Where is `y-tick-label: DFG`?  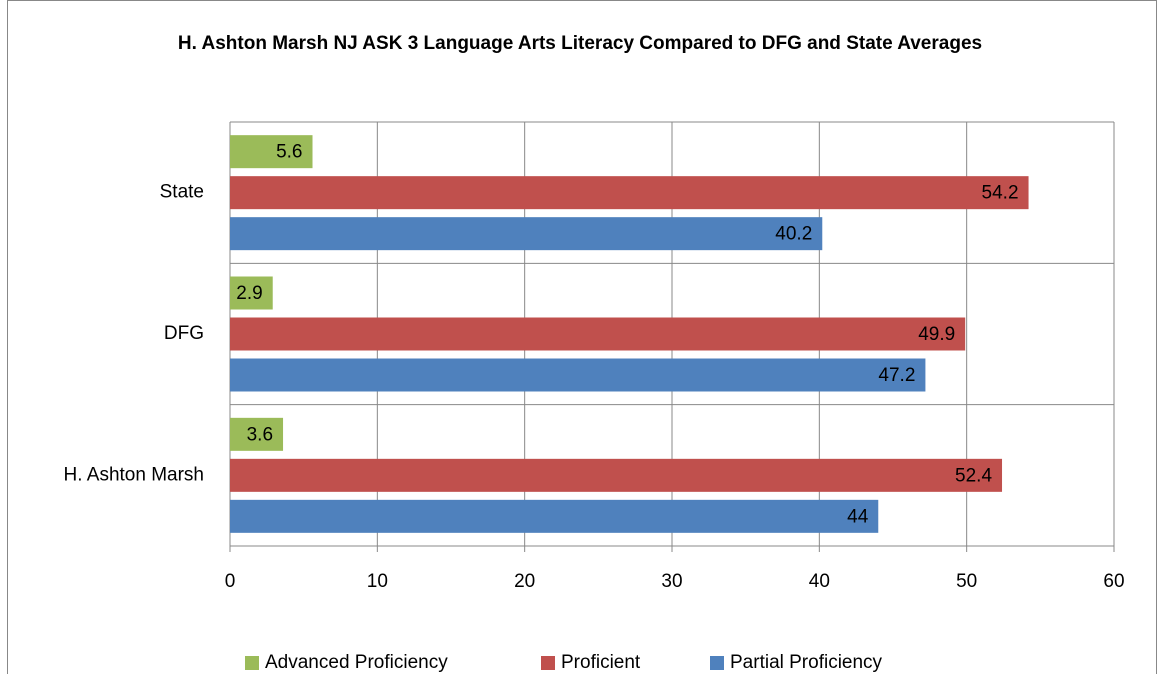 y-tick-label: DFG is located at coordinates (184, 333).